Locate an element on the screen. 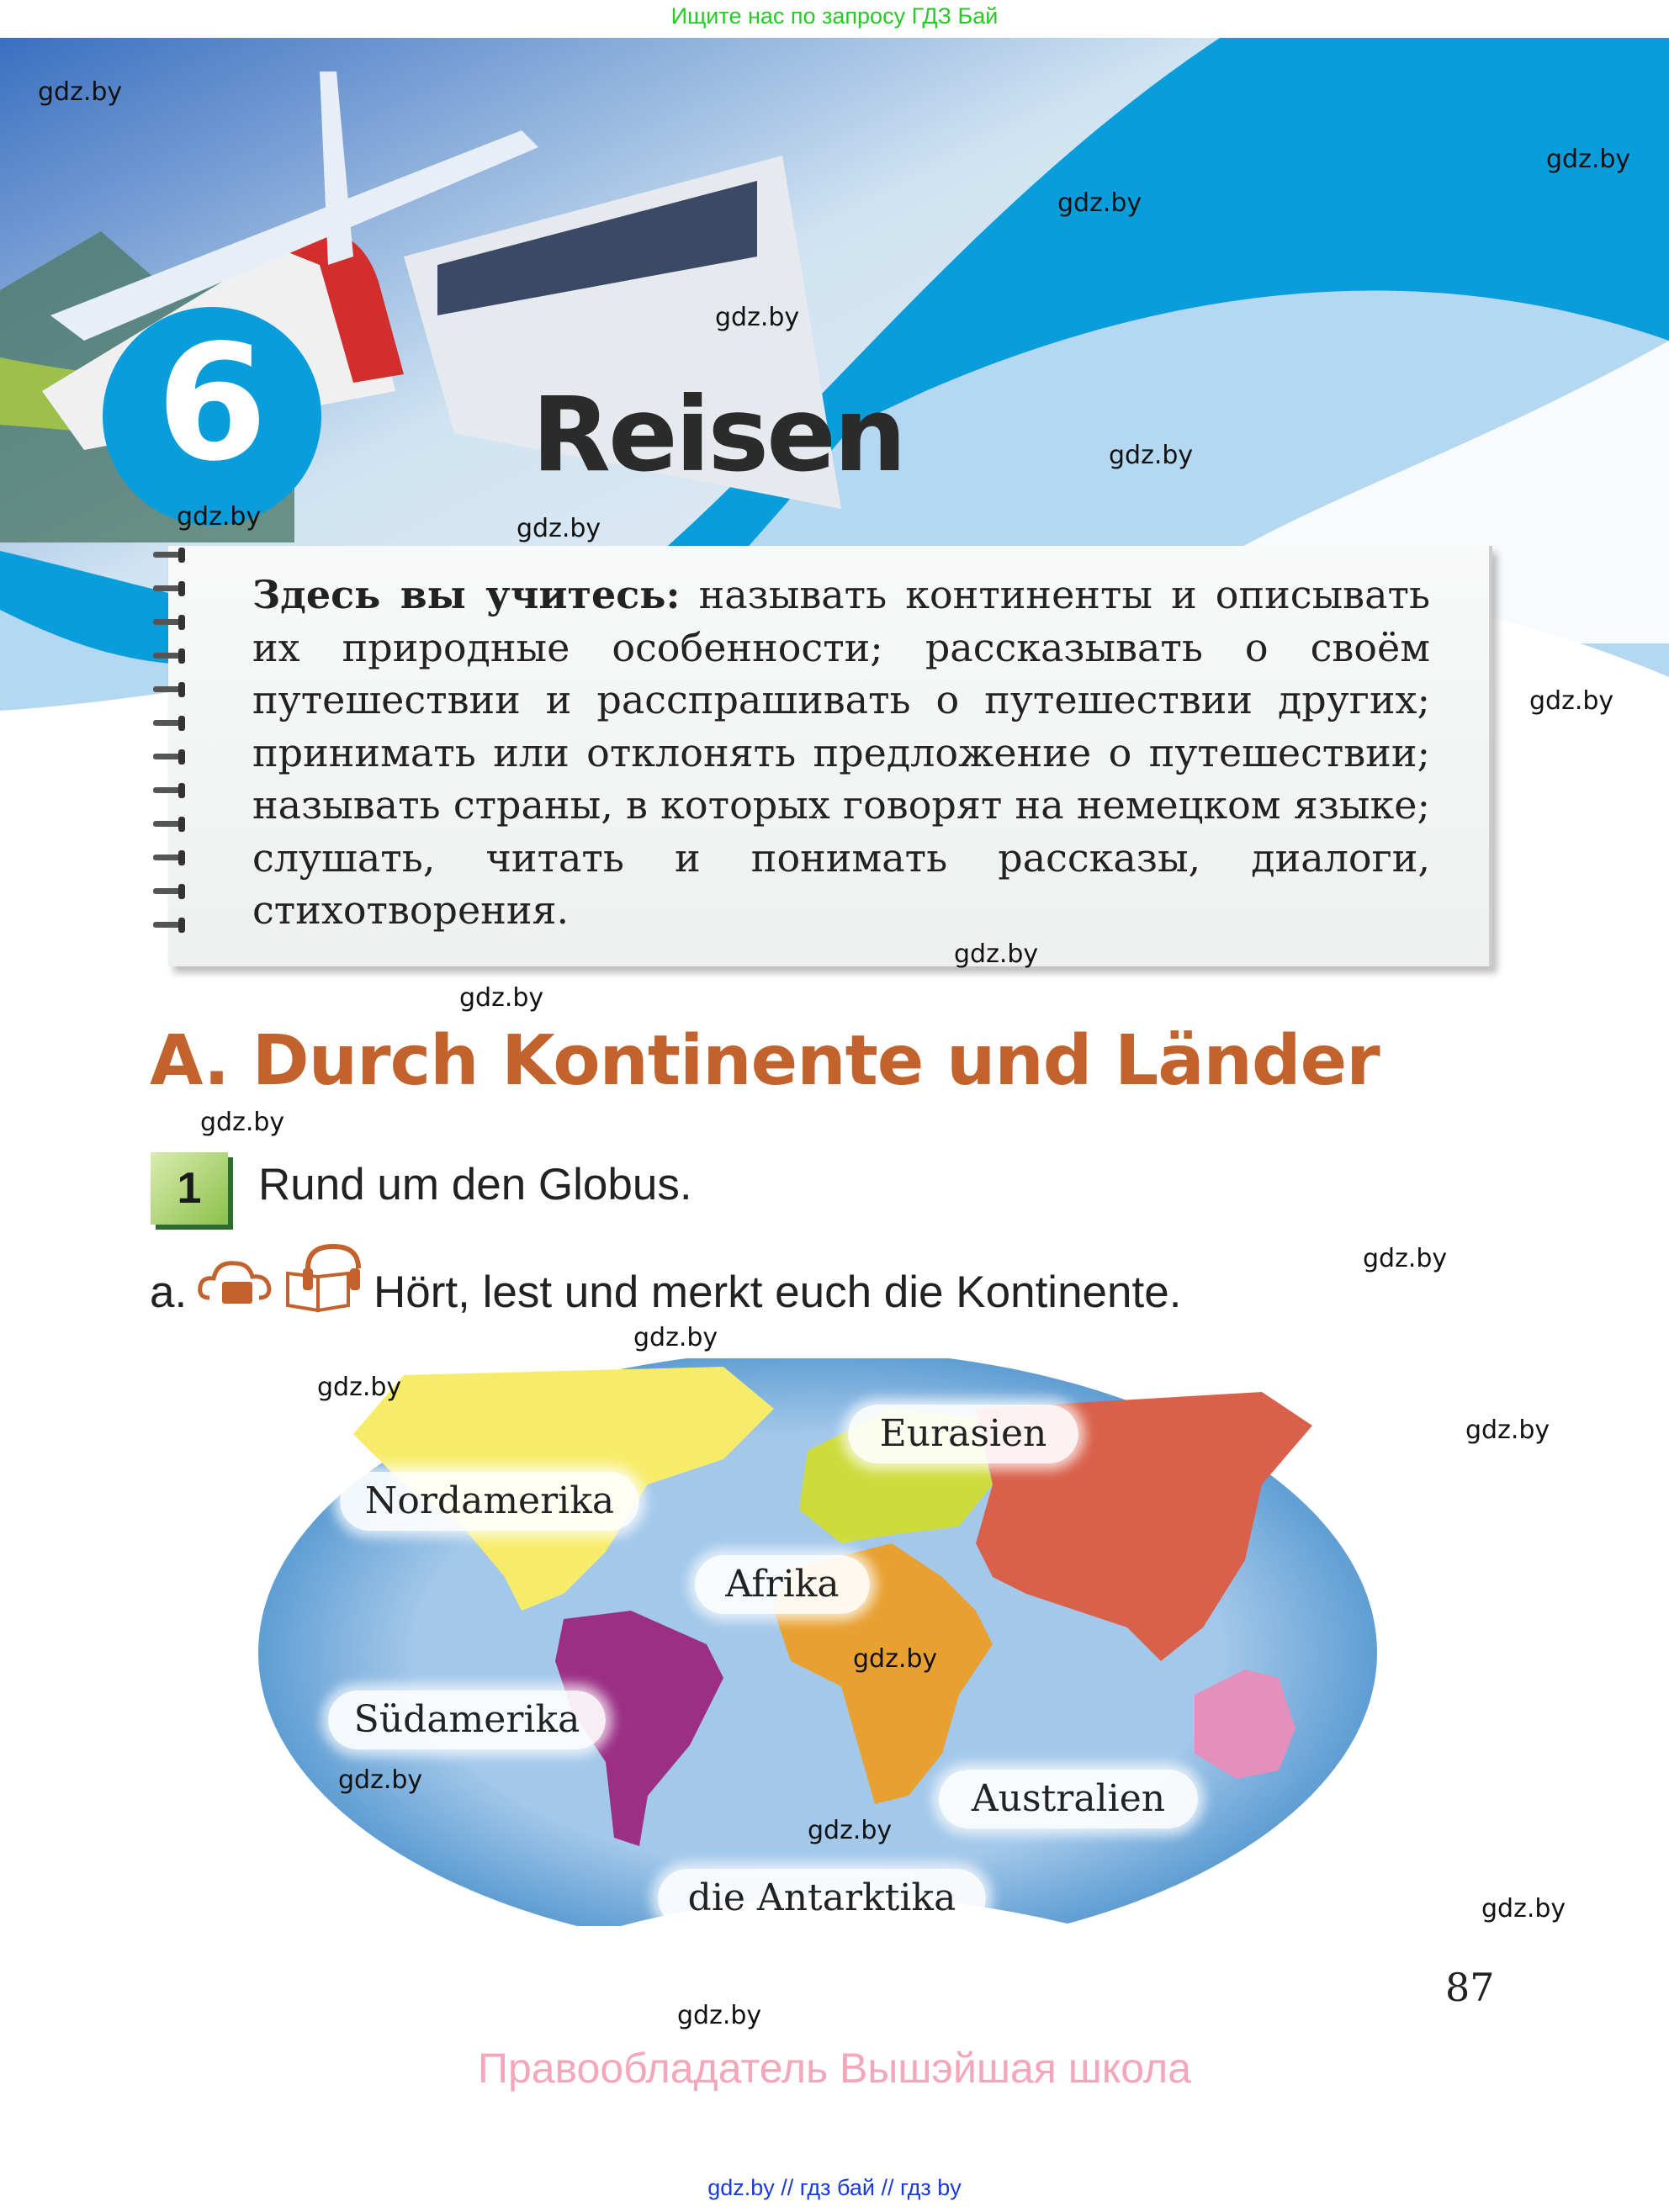 The image size is (1669, 2212). page-number: 87 is located at coordinates (1470, 1987).